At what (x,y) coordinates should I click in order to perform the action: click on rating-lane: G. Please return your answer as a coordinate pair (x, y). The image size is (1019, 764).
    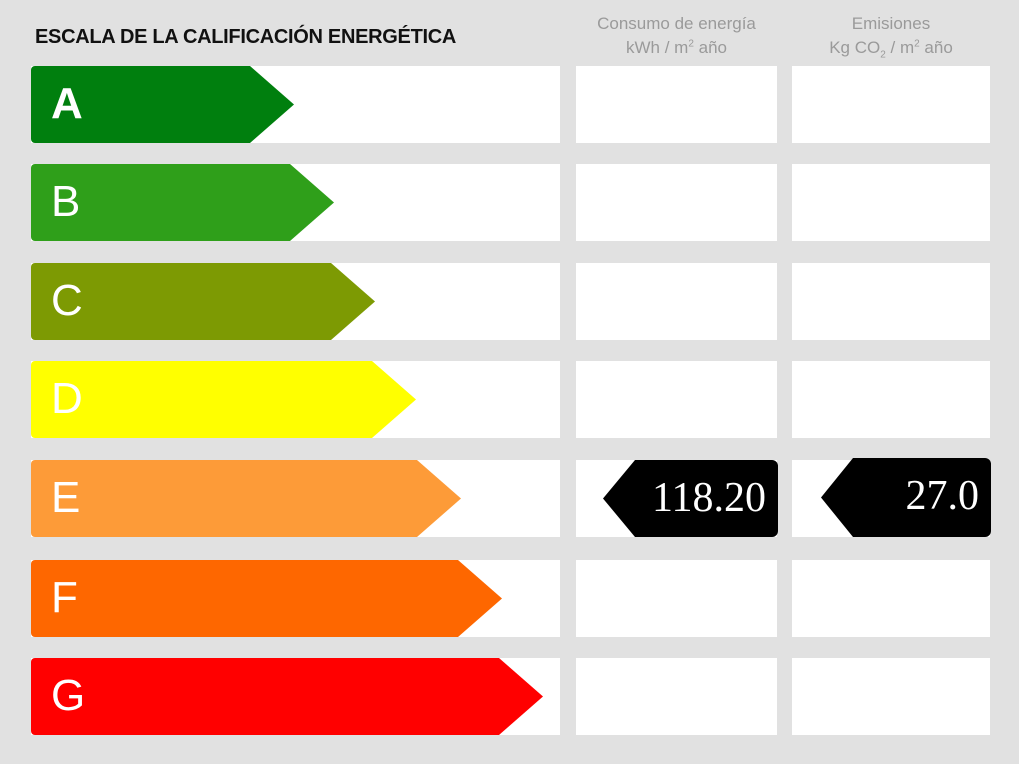
    Looking at the image, I should click on (295, 696).